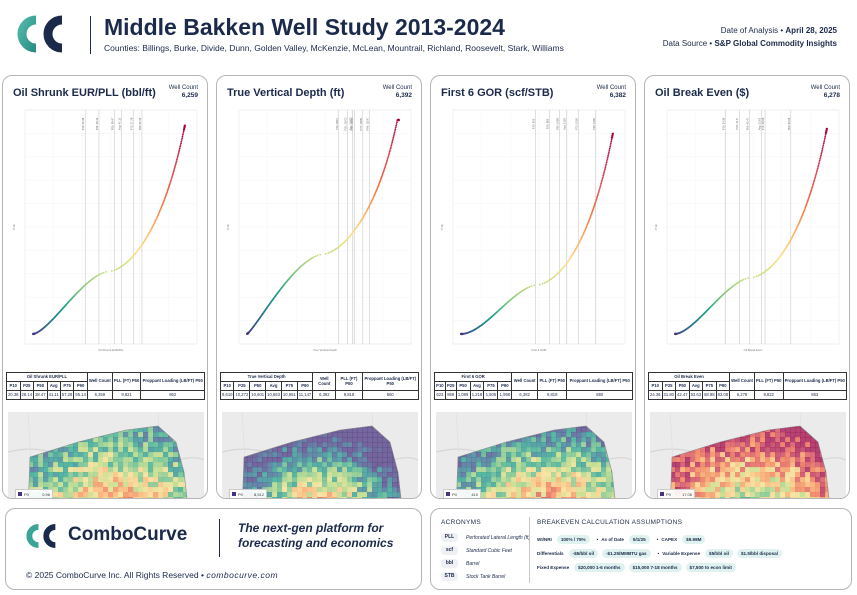 The height and width of the screenshot is (595, 857). Describe the element at coordinates (524, 395) in the screenshot. I see `table-cell: 6,382` at that location.